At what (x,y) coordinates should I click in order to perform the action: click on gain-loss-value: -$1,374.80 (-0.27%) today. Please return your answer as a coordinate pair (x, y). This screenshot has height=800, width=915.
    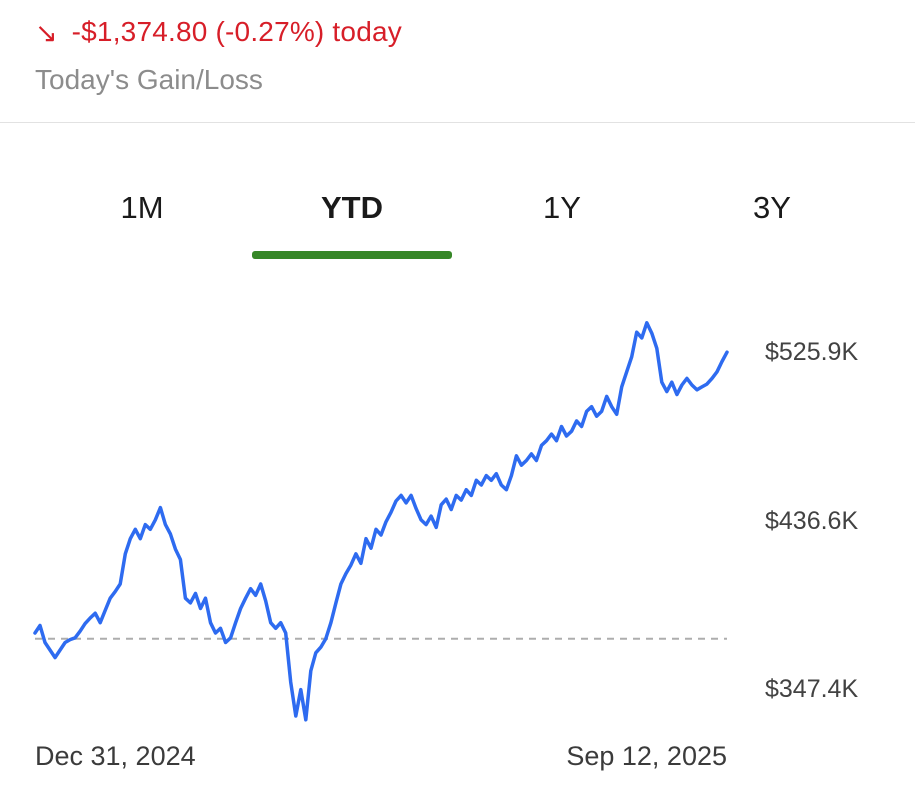
    Looking at the image, I should click on (236, 31).